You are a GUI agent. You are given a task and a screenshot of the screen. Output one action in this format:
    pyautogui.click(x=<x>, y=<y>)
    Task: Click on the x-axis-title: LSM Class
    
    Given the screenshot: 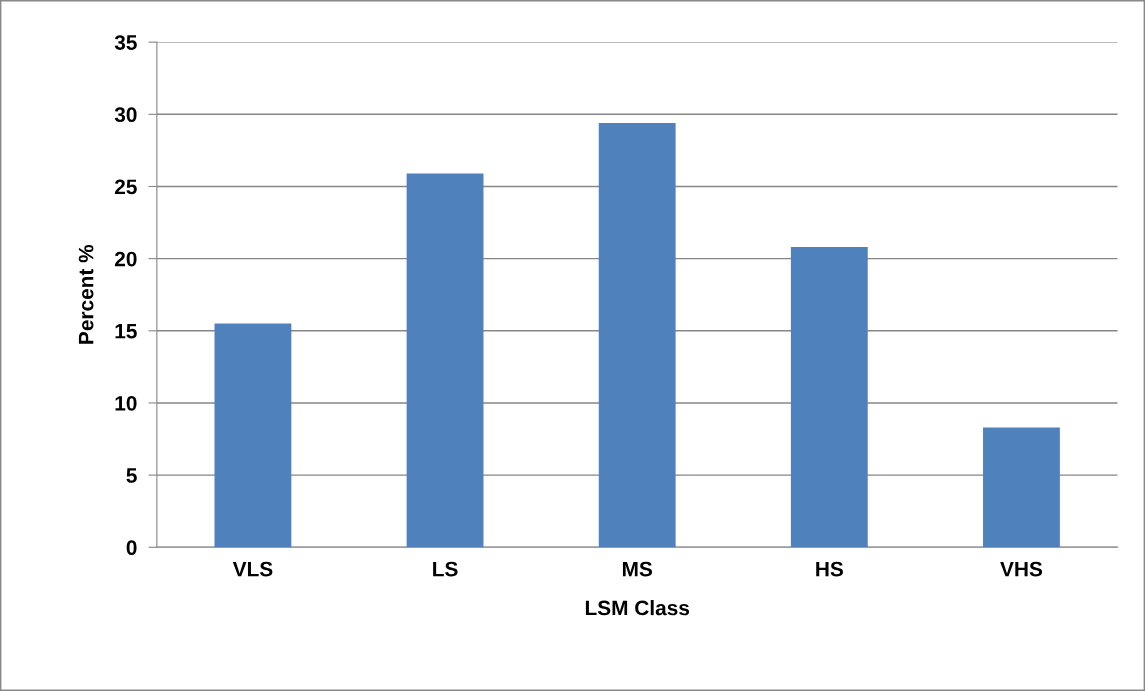 What is the action you would take?
    pyautogui.click(x=637, y=608)
    